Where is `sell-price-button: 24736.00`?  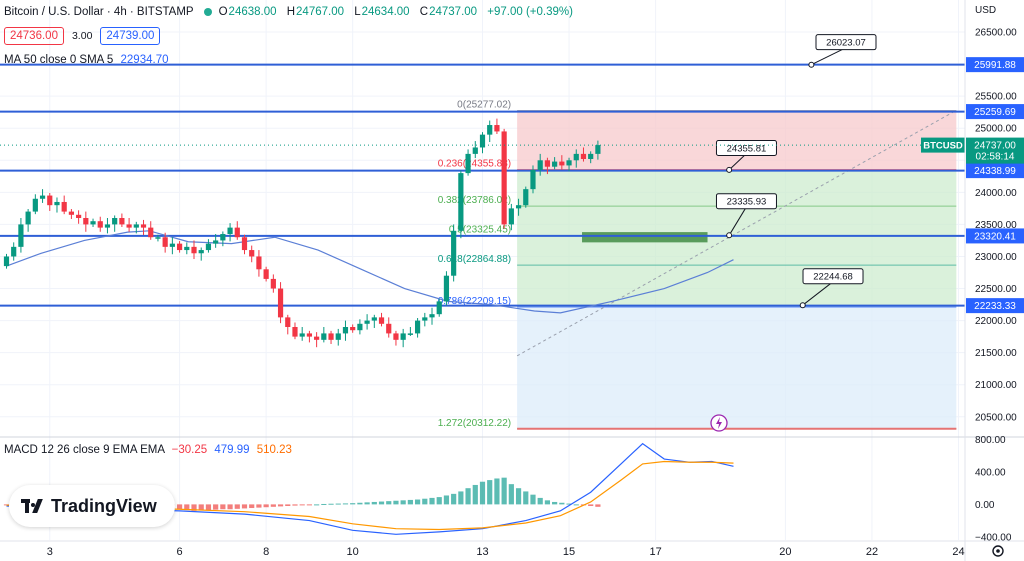
sell-price-button: 24736.00 is located at coordinates (34, 36).